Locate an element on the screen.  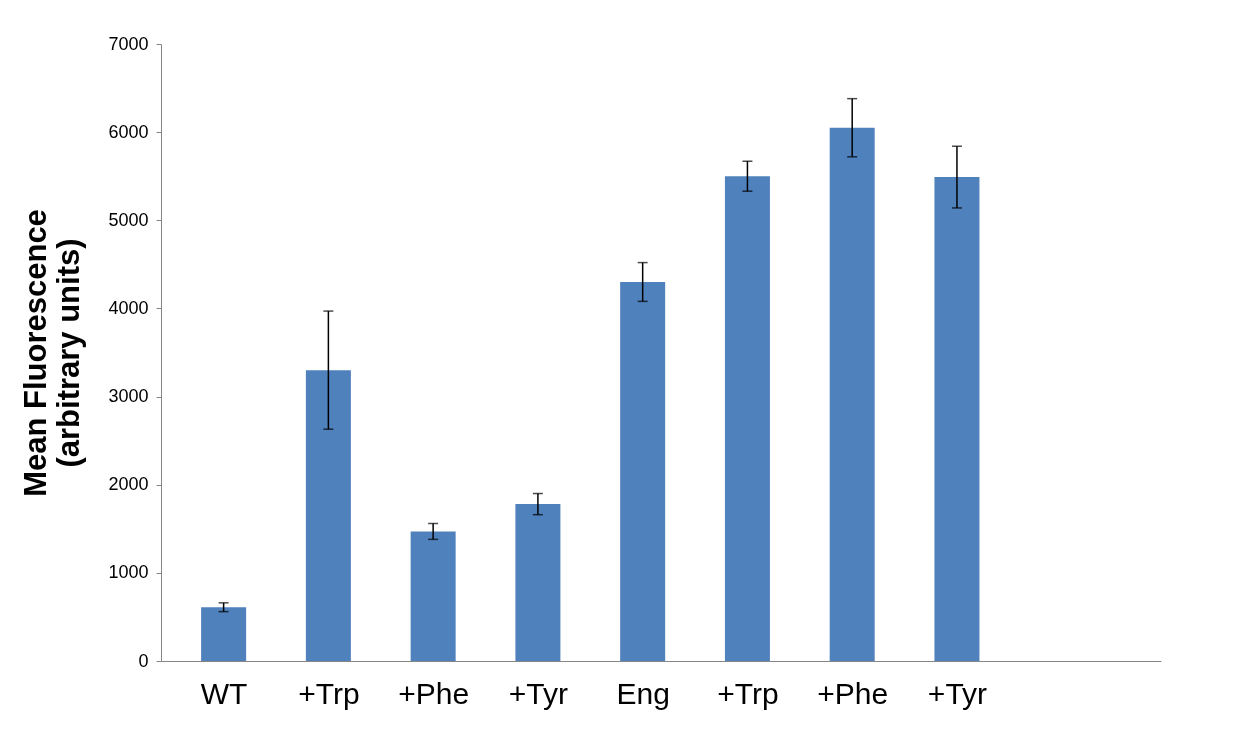
y-tick-label: 0 is located at coordinates (143, 660).